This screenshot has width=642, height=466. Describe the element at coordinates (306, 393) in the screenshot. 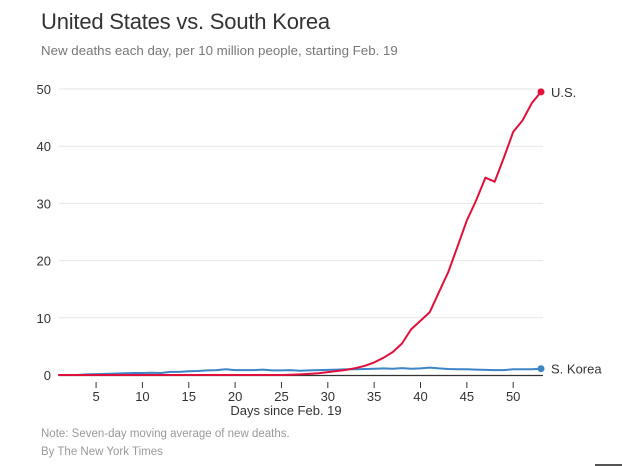

I see `x-axis: 5 10 15 20 25 30 35 40 45 50` at that location.